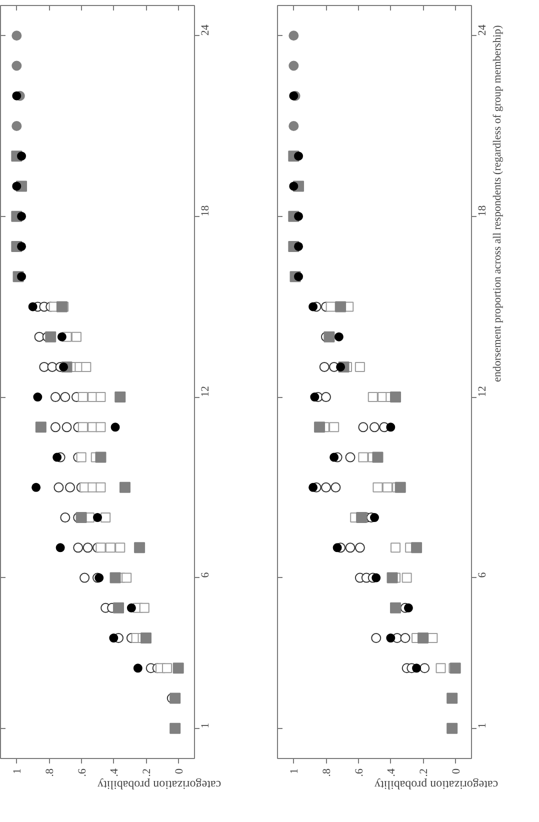 The height and width of the screenshot is (822, 539). I want to click on y-axis-title: endorsement proportion across all respondents (regardless of group membership), so click(498, 203).